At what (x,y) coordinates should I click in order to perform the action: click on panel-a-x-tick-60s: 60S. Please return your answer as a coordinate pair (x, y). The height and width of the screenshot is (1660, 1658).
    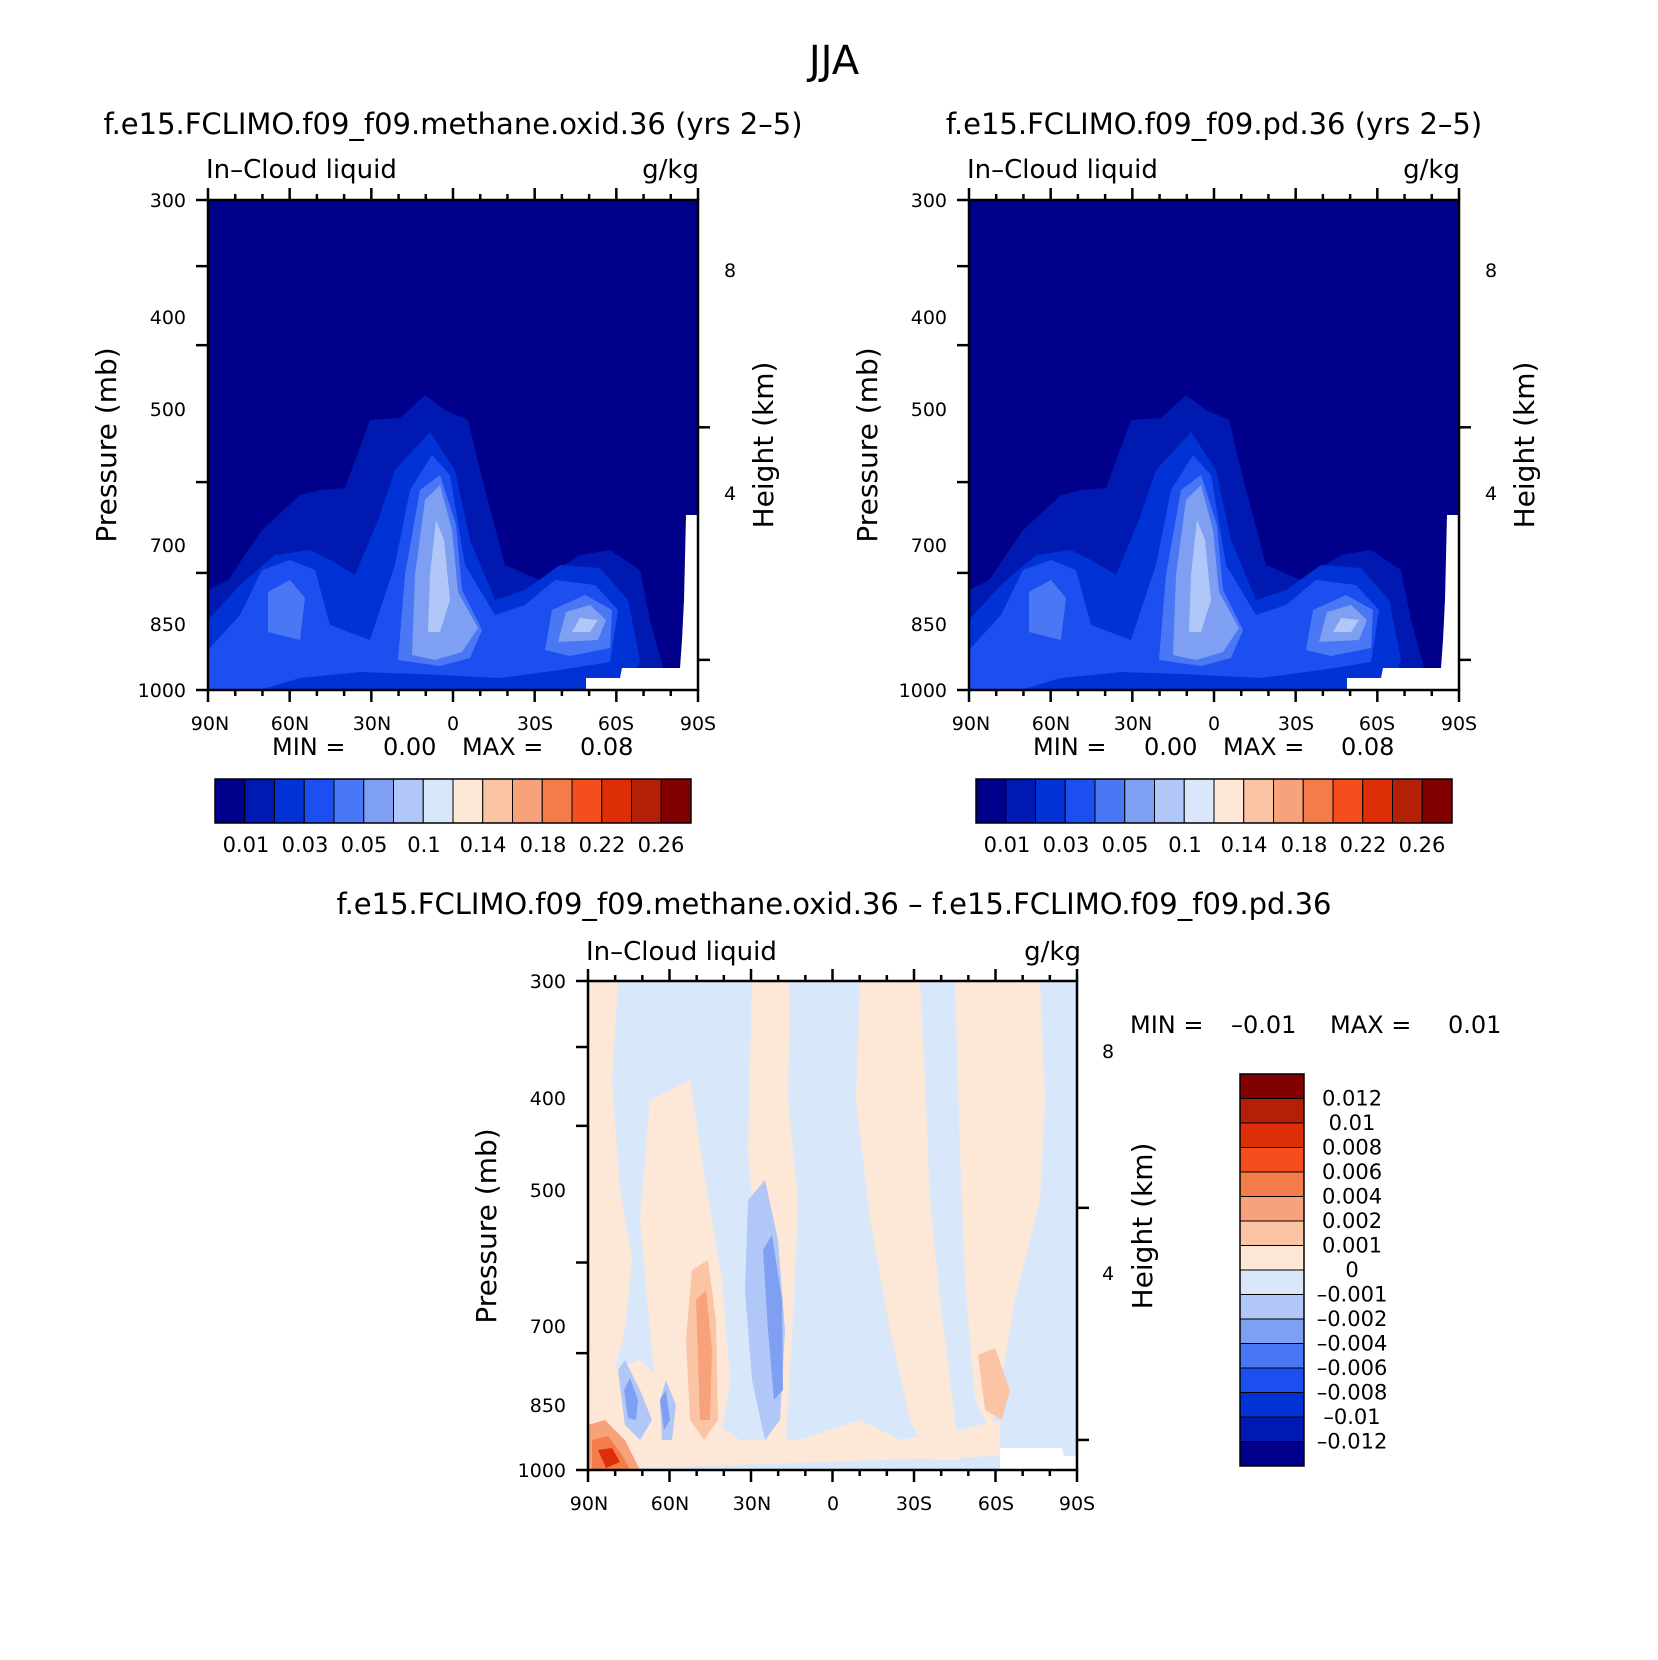
    Looking at the image, I should click on (616, 724).